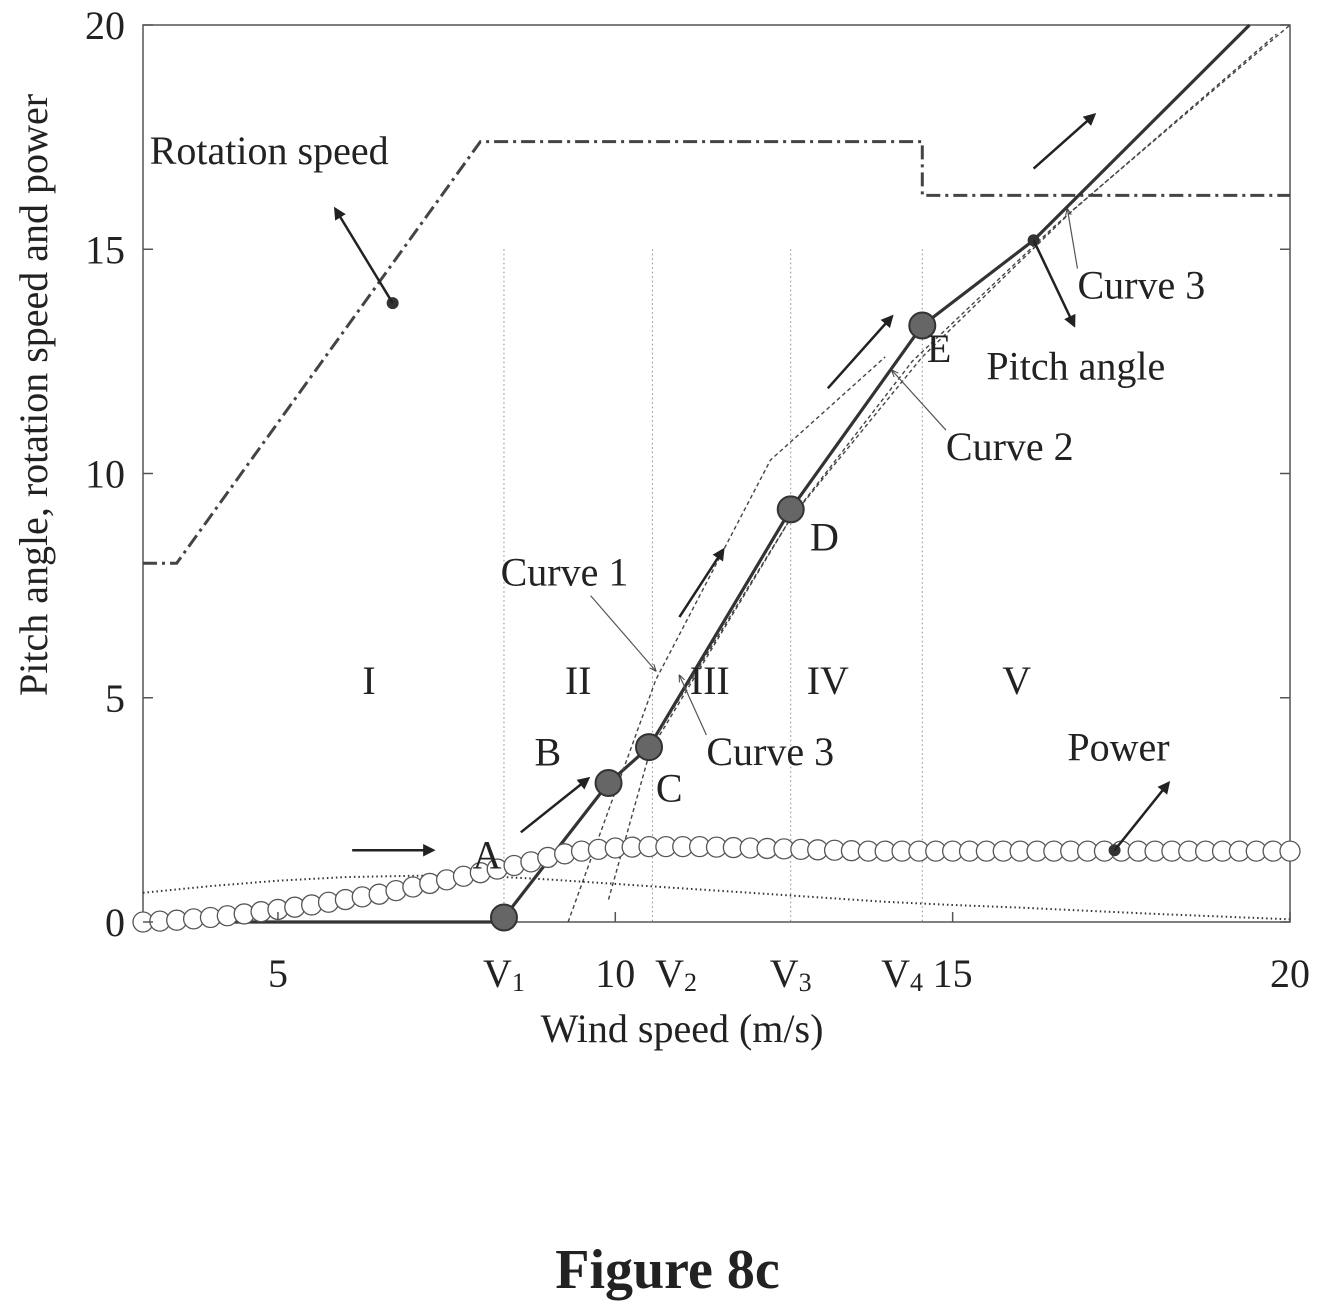 The height and width of the screenshot is (1311, 1335). What do you see at coordinates (105, 249) in the screenshot?
I see `y-tick-label: 15` at bounding box center [105, 249].